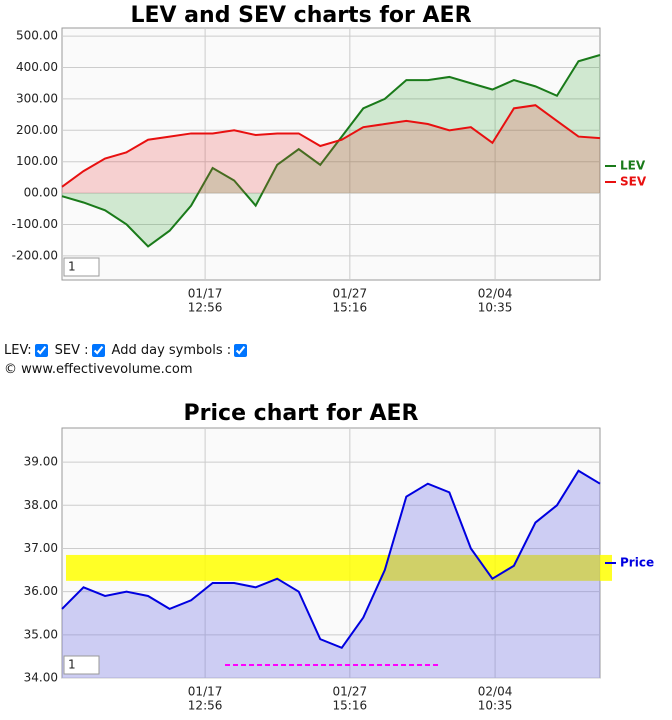 Image resolution: width=672 pixels, height=720 pixels. What do you see at coordinates (35, 224) in the screenshot?
I see `y-tick-label: -100.00` at bounding box center [35, 224].